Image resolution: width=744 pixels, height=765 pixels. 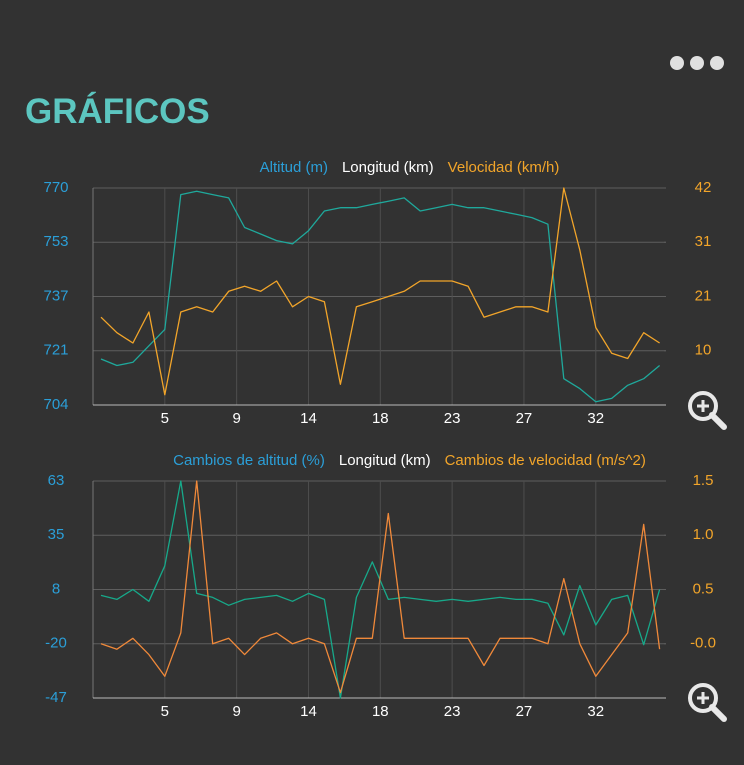 I want to click on y2-tick-label: 42, so click(x=703, y=187).